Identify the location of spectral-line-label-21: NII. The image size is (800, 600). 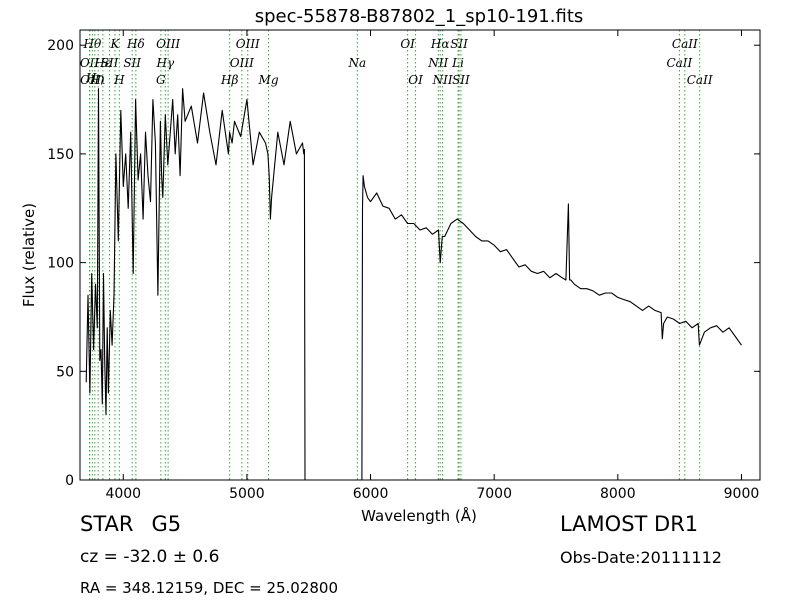
(437, 63).